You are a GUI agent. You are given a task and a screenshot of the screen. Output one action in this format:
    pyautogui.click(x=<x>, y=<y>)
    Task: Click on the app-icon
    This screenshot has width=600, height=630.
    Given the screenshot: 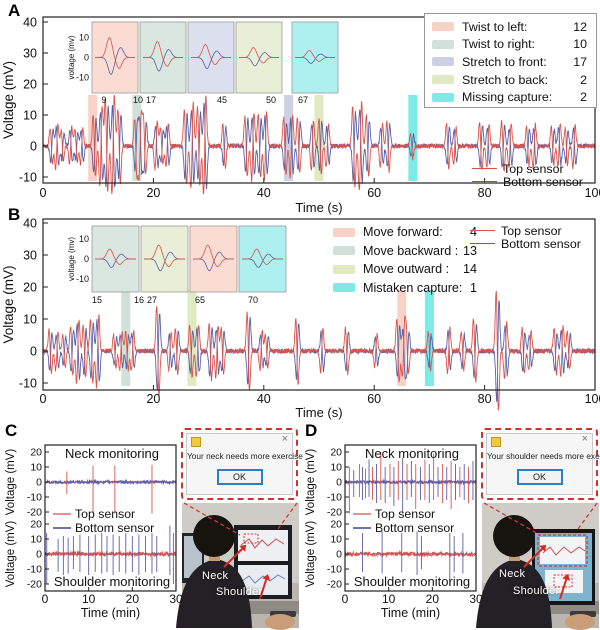 What is the action you would take?
    pyautogui.click(x=196, y=442)
    